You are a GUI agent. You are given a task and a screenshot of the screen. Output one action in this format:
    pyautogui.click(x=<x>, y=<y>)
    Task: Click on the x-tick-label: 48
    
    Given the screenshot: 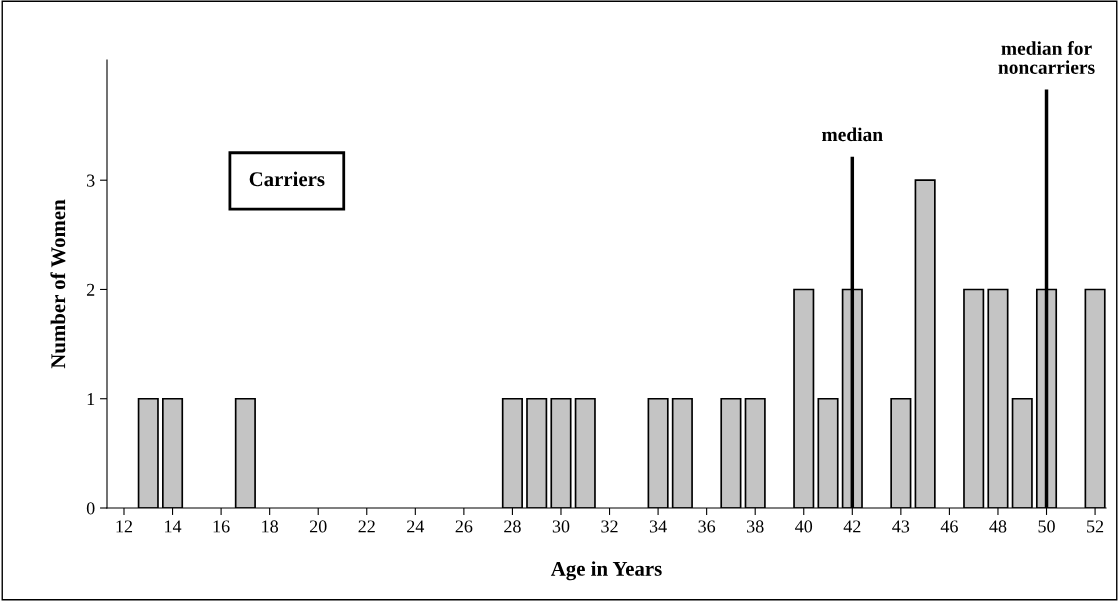 What is the action you would take?
    pyautogui.click(x=998, y=526)
    